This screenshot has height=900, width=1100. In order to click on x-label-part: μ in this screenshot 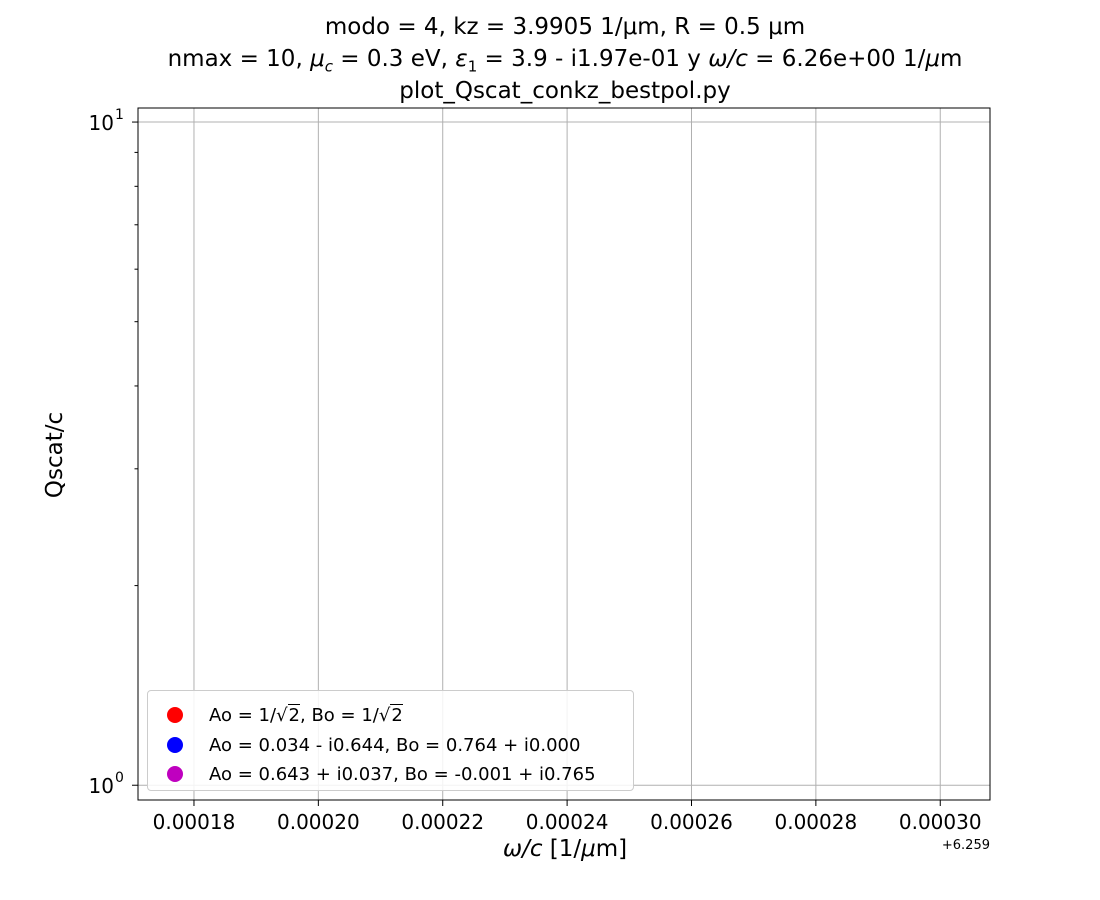, I will do `click(588, 849)`.